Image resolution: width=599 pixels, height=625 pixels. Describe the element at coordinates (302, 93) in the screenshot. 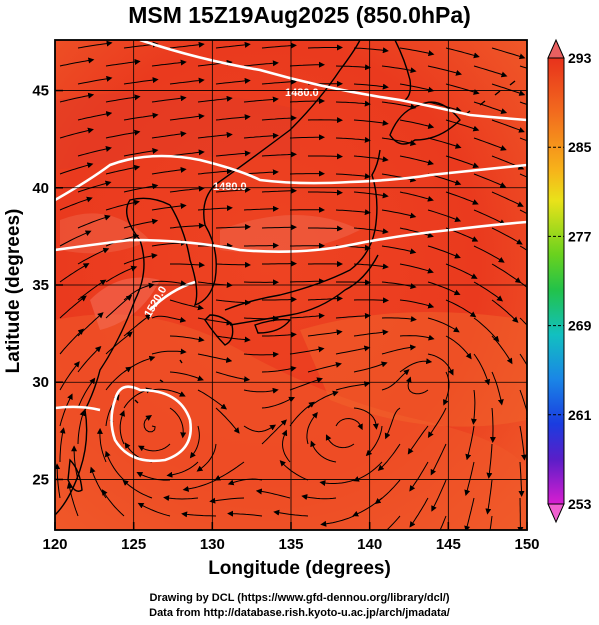

I see `contour-label: 1480.0` at that location.